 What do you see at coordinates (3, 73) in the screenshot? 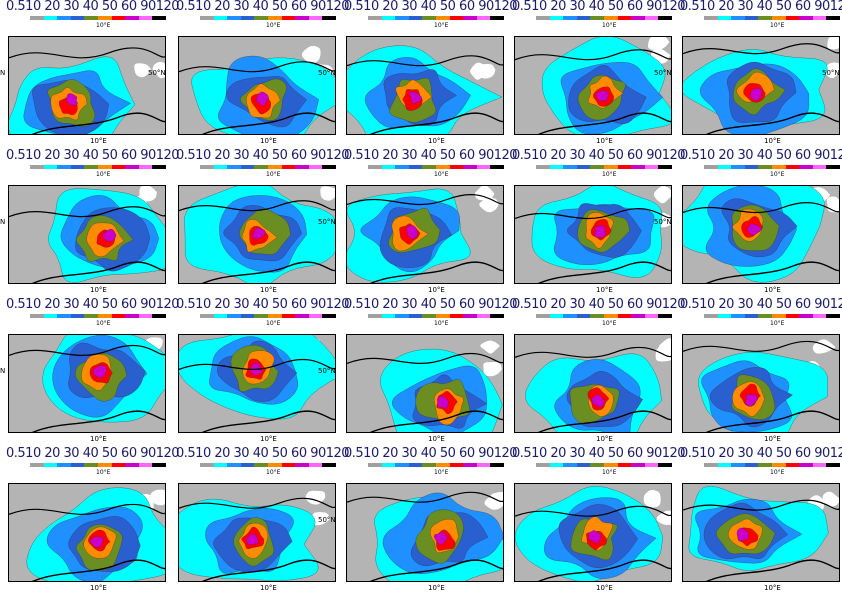
I see `n-edge-label: N` at bounding box center [3, 73].